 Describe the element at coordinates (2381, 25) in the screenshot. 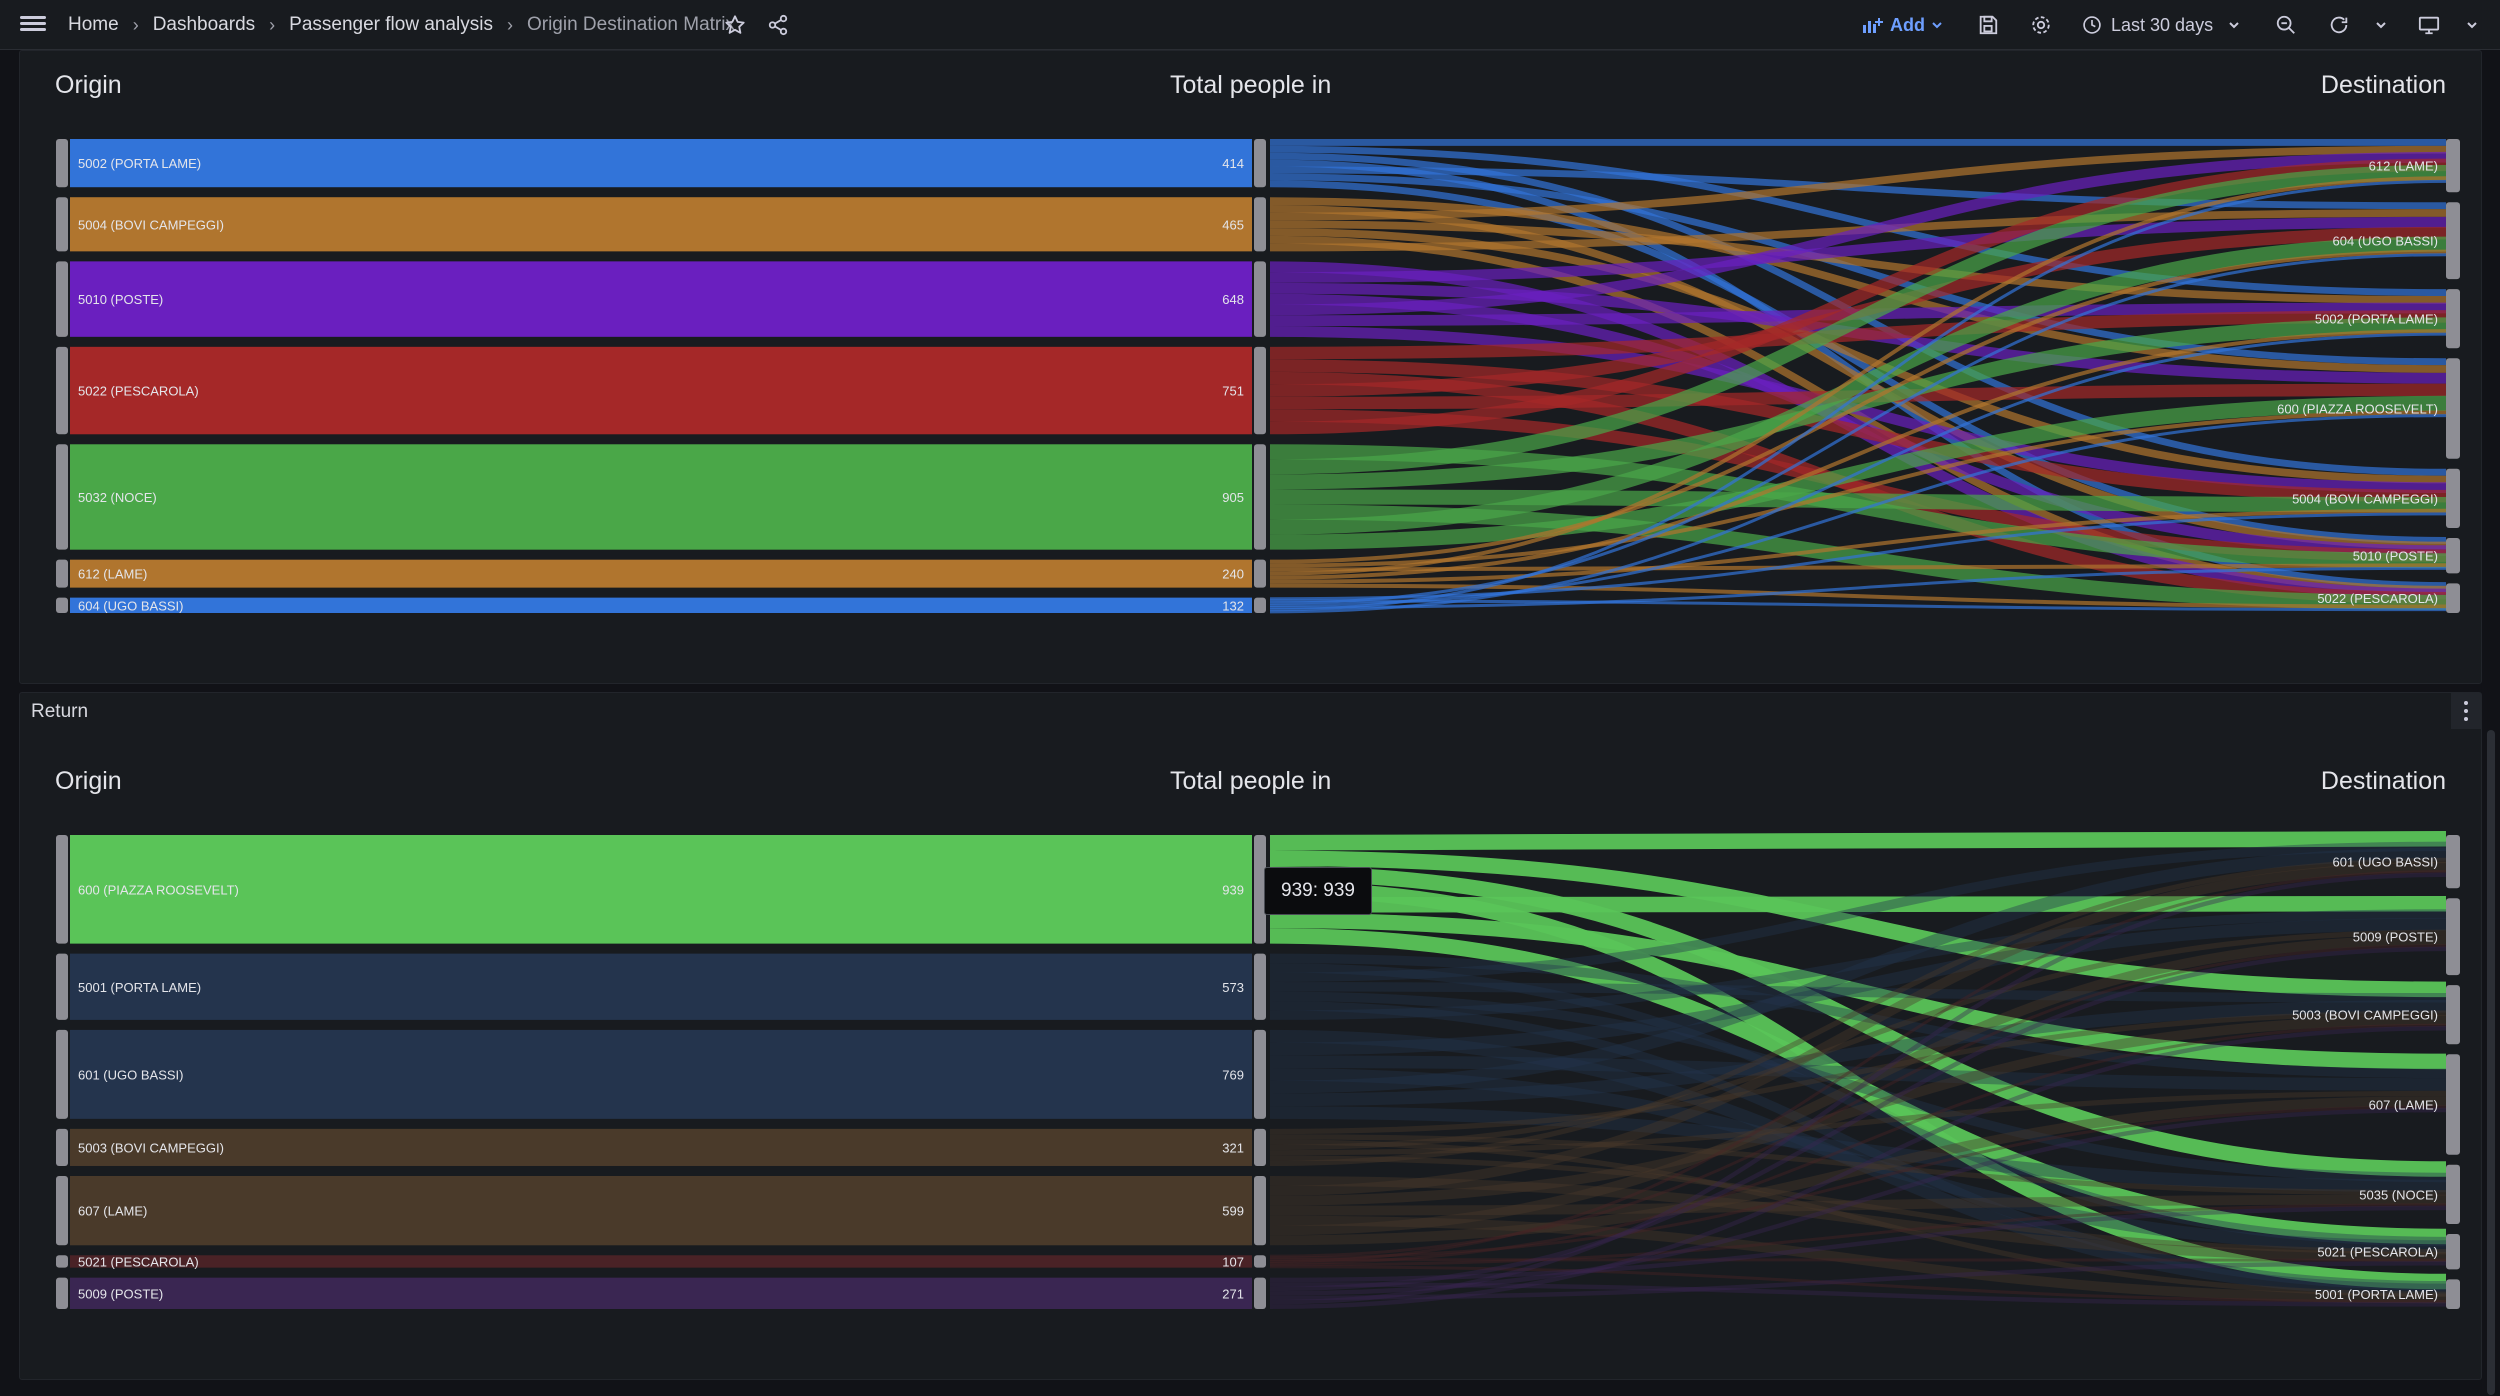

I see `refresh-interval-dropdown` at that location.